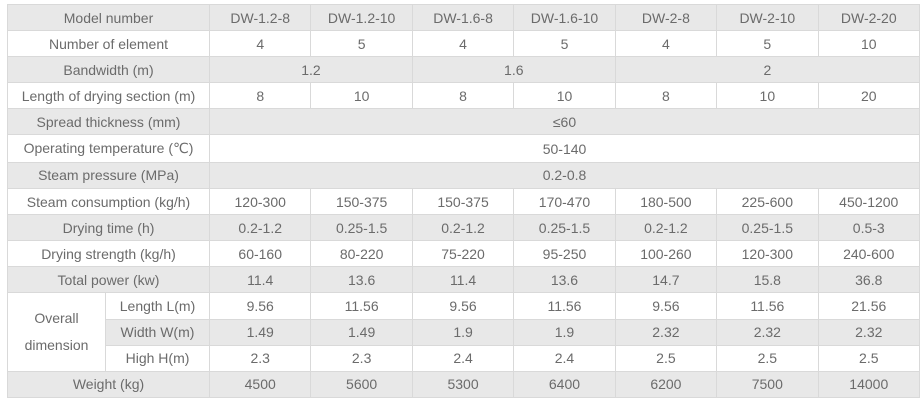 The height and width of the screenshot is (401, 923). Describe the element at coordinates (157, 332) in the screenshot. I see `row-label: Width W(m)` at that location.